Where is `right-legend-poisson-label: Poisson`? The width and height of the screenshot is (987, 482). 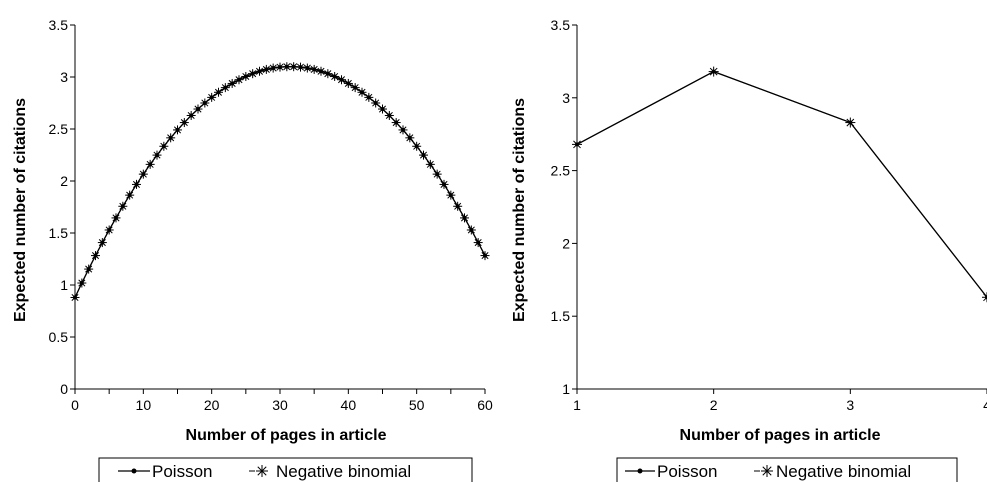
right-legend-poisson-label: Poisson is located at coordinates (687, 471).